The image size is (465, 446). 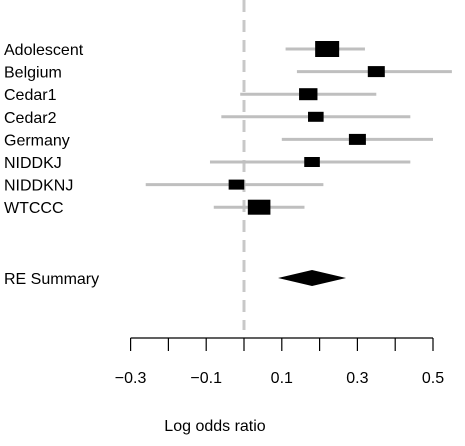 What do you see at coordinates (44, 50) in the screenshot?
I see `study-label: Adolescent` at bounding box center [44, 50].